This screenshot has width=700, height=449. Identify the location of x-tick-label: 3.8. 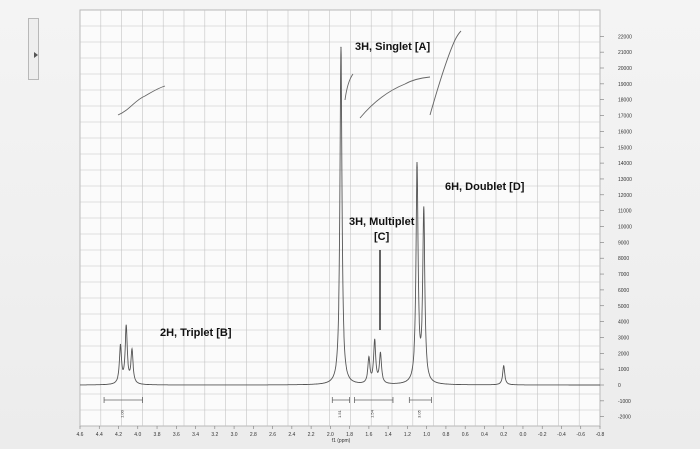
(157, 435).